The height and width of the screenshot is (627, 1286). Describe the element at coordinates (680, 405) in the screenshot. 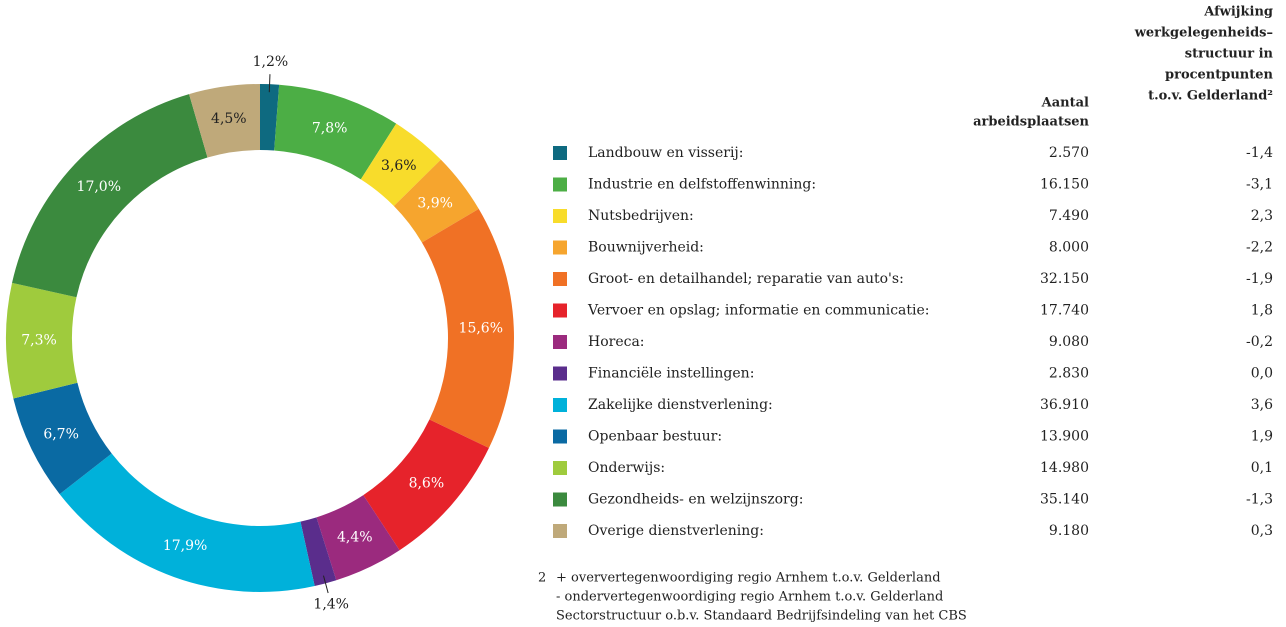

I see `legend-label: Zakelijke dienstverlening:` at that location.